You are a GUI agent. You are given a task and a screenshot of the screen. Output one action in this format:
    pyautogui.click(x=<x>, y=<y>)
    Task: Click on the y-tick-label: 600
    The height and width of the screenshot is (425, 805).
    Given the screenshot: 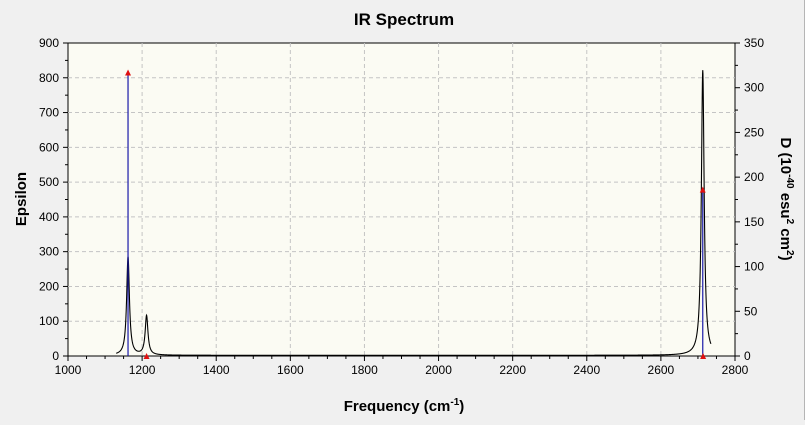 What is the action you would take?
    pyautogui.click(x=49, y=147)
    